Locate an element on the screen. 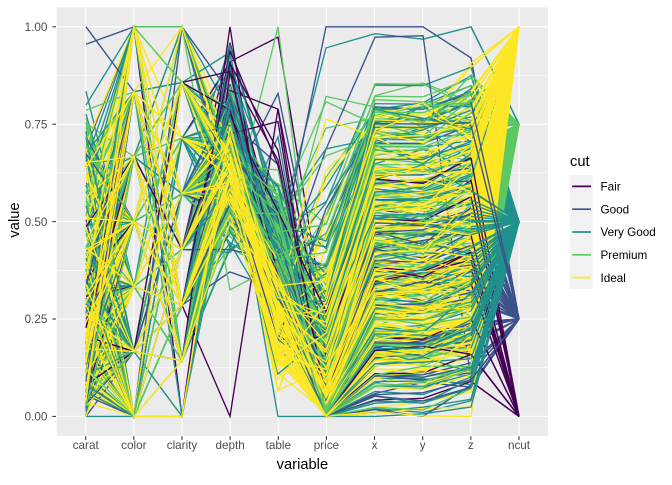 Image resolution: width=672 pixels, height=485 pixels. svg-text: price is located at coordinates (326, 445).